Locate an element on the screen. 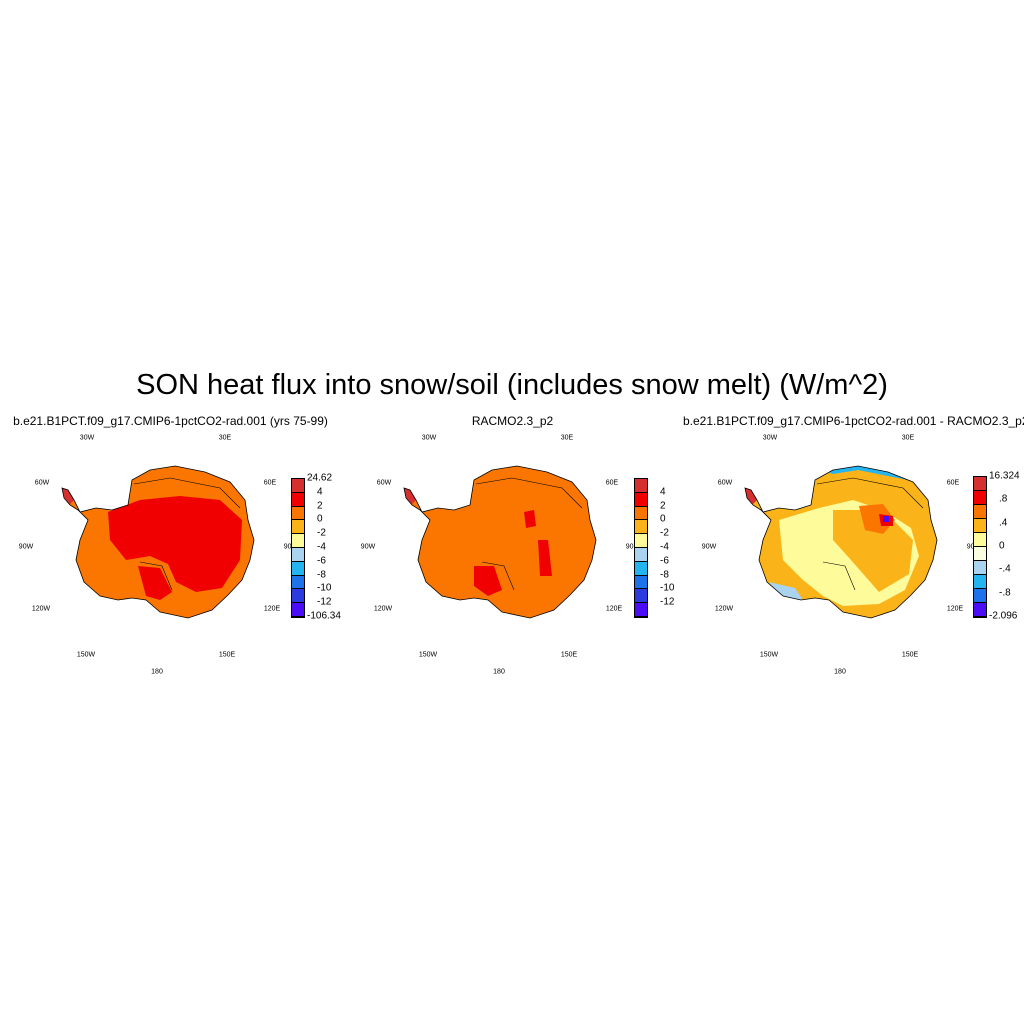  coordinate-label: 90E is located at coordinates (632, 547).